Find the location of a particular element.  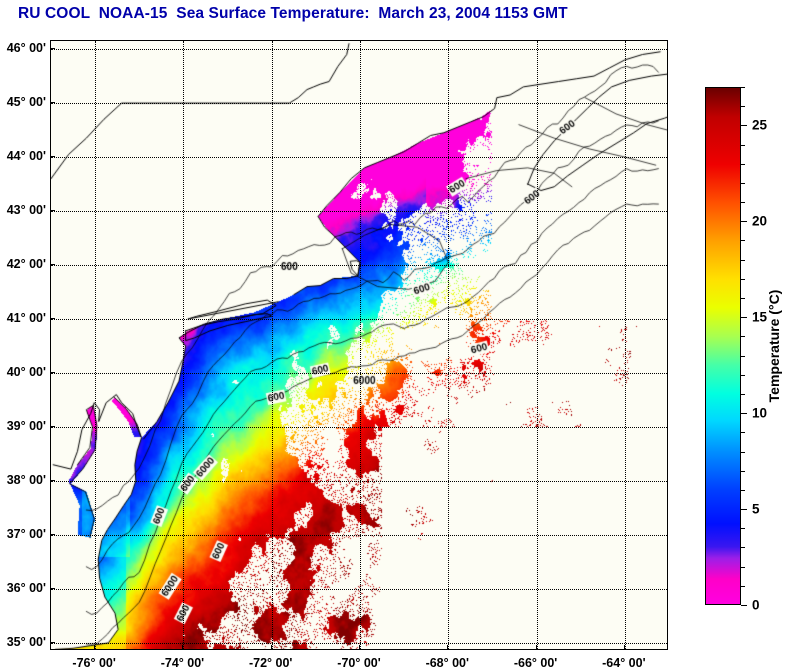

colorbar-tick-label: 15 is located at coordinates (760, 317).